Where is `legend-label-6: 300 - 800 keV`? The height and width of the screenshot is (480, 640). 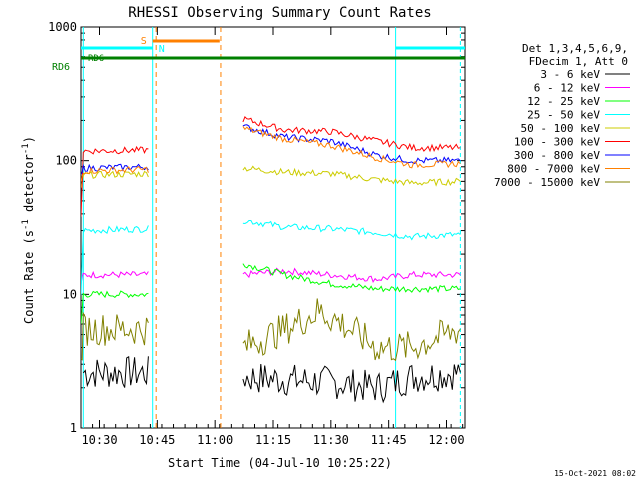
legend-label-6: 300 - 800 keV is located at coordinates (557, 155).